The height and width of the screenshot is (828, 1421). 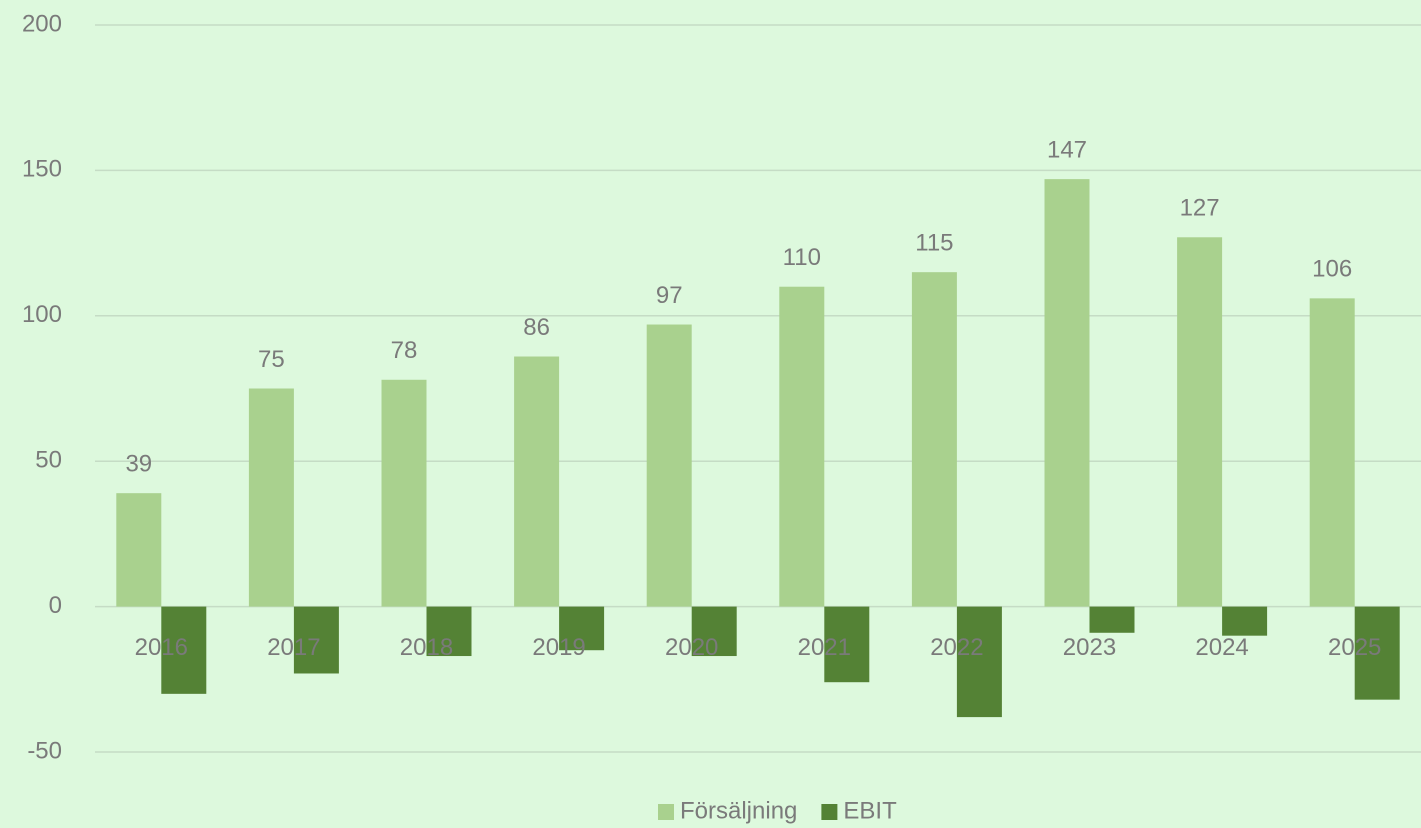 I want to click on x-tick-label: 2022, so click(x=956, y=647).